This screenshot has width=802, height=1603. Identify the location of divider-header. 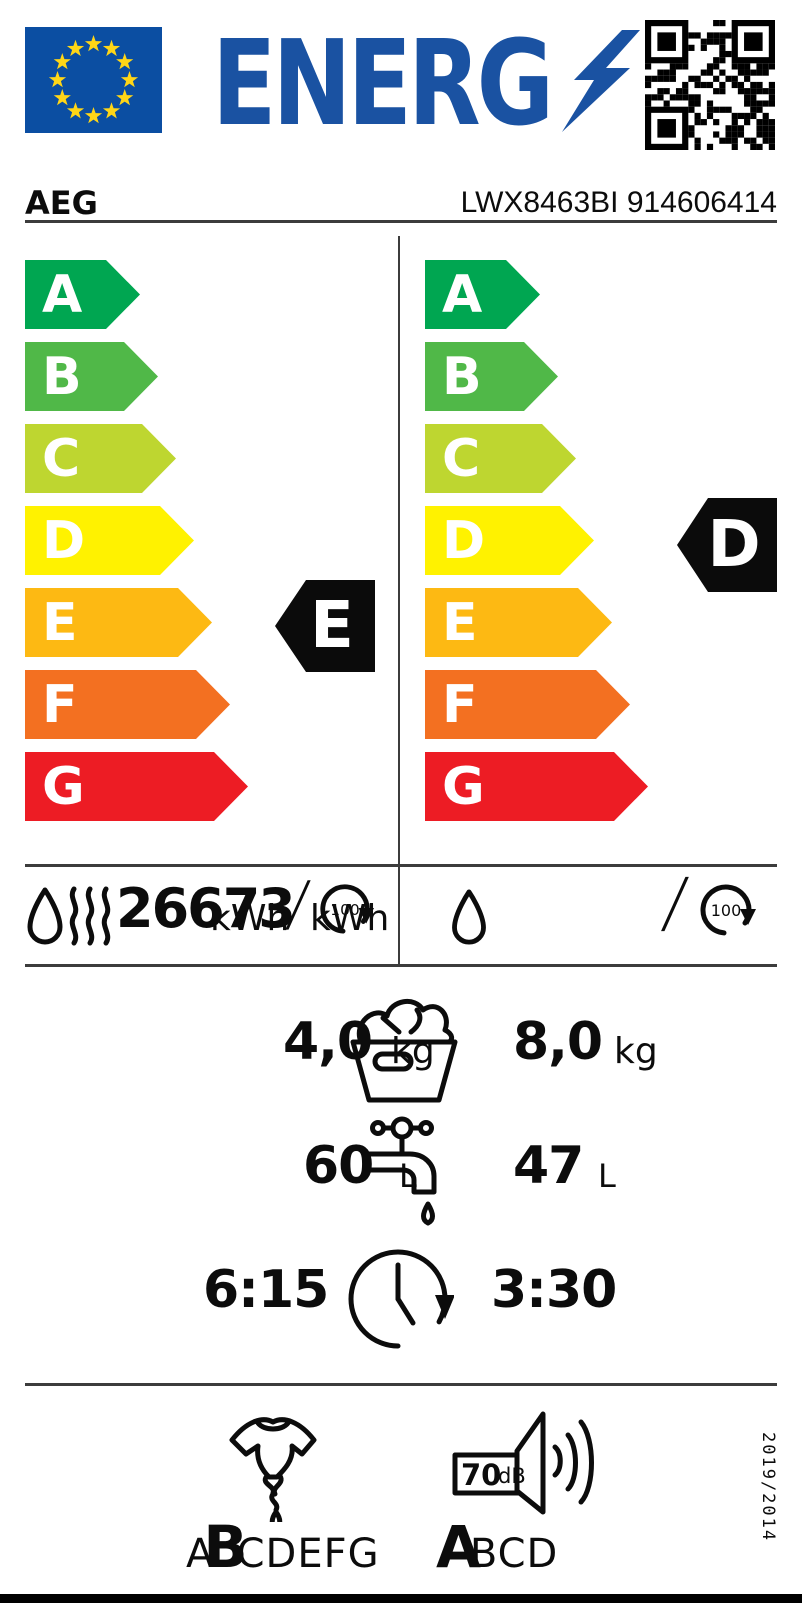
(401, 221).